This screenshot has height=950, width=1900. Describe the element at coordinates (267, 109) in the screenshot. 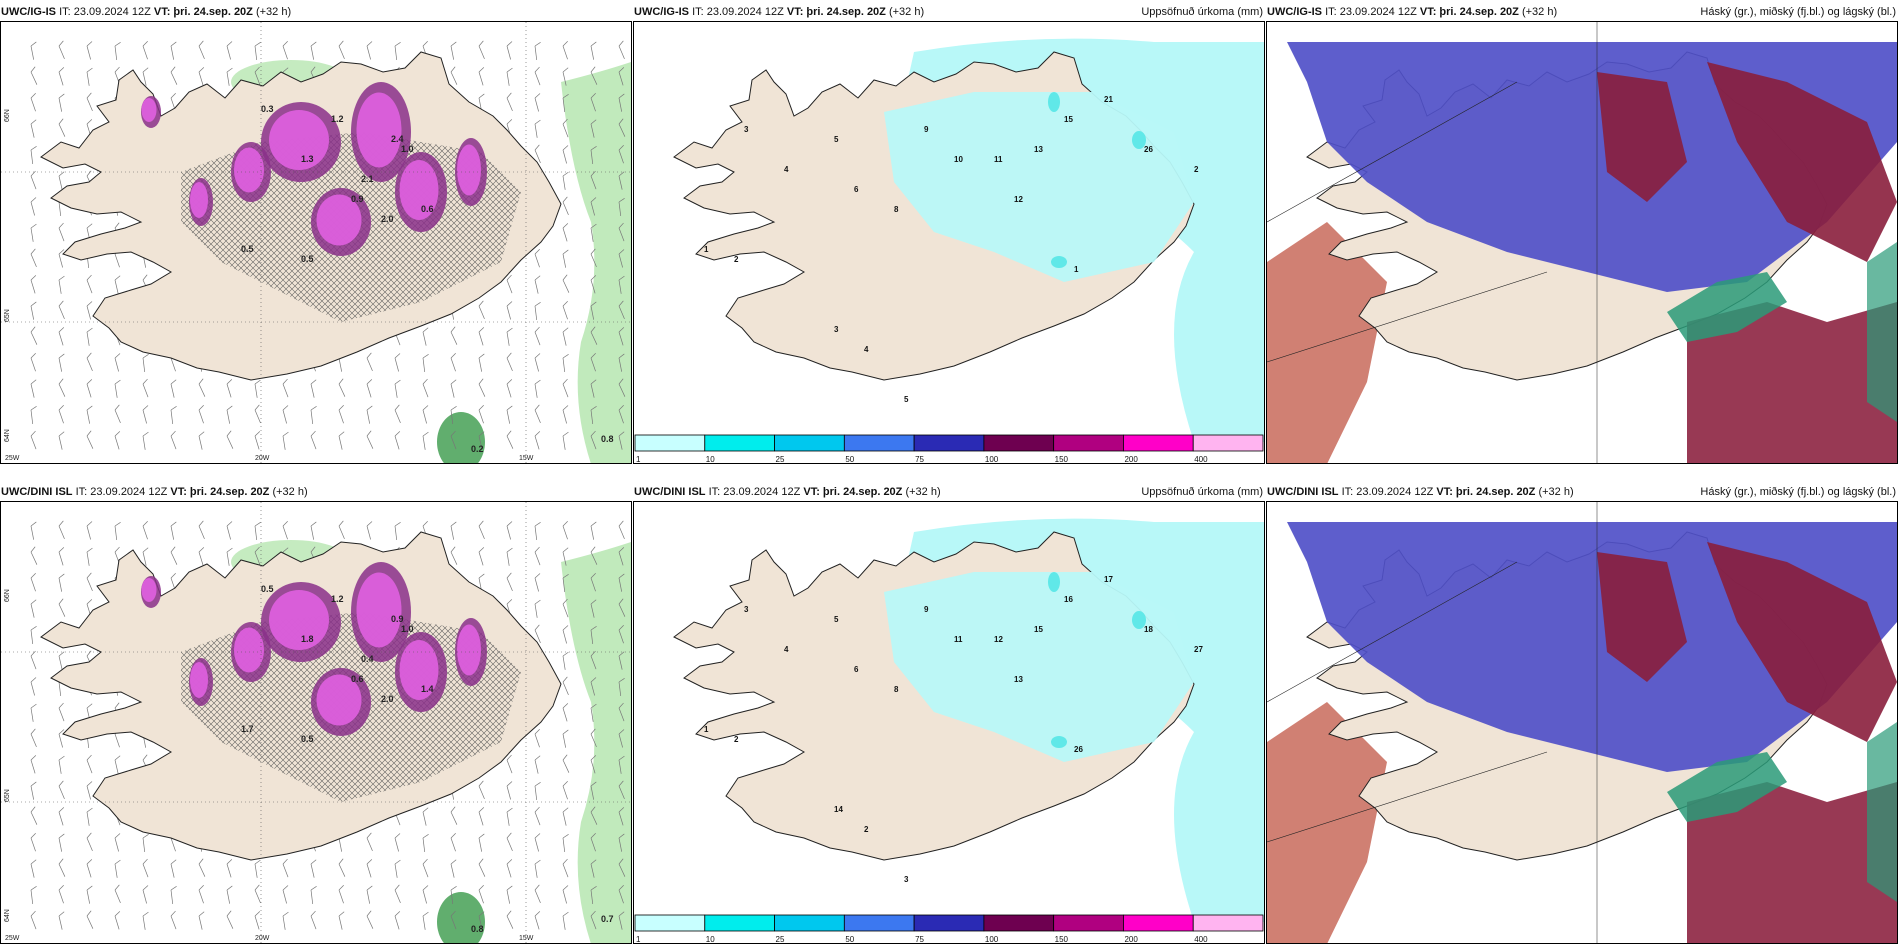

I see `icing-value-label: 0.3` at that location.